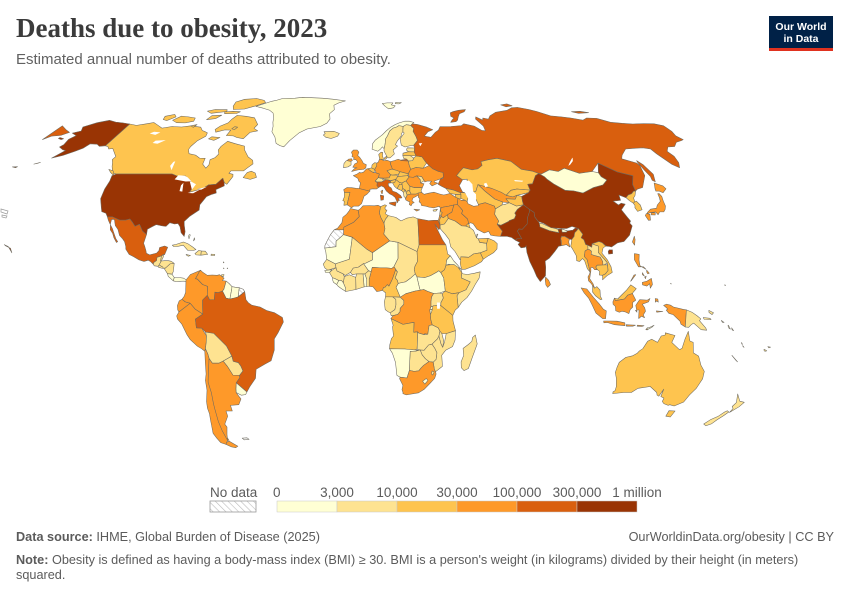 The image size is (850, 600). I want to click on svg-text: 1 million, so click(637, 492).